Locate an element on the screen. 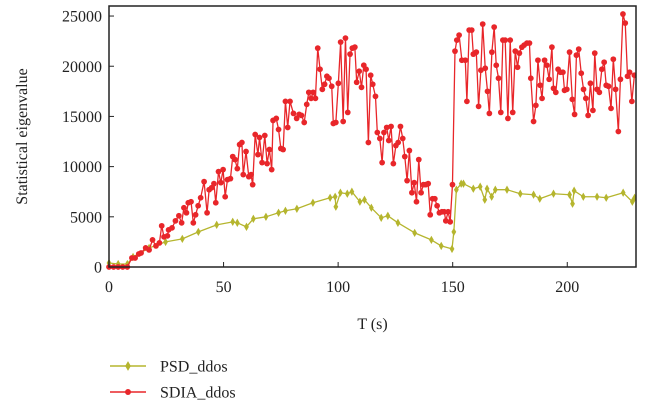 This screenshot has width=649, height=405. x-tick-label: 150 is located at coordinates (452, 287).